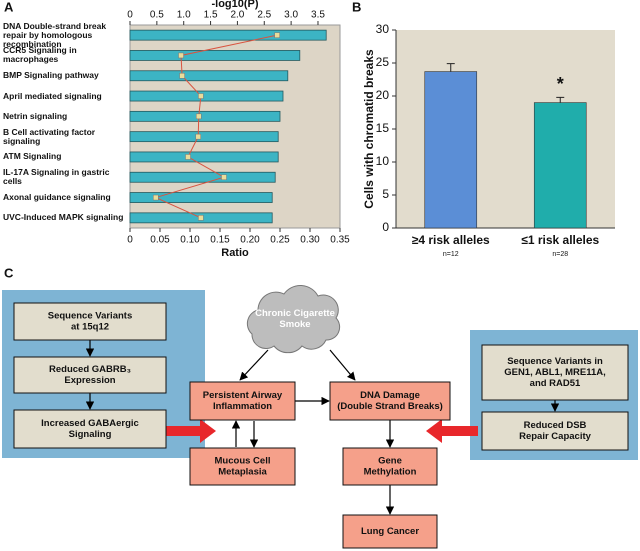 The width and height of the screenshot is (640, 551). I want to click on node-text: Sequence Variants in, so click(555, 361).